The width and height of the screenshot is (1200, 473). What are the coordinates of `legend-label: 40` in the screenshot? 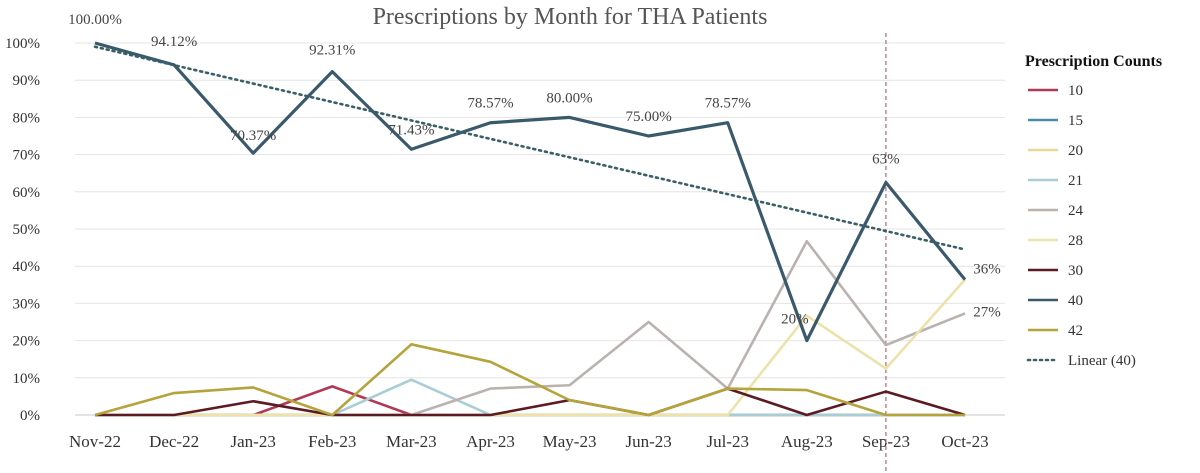 It's located at (1075, 301).